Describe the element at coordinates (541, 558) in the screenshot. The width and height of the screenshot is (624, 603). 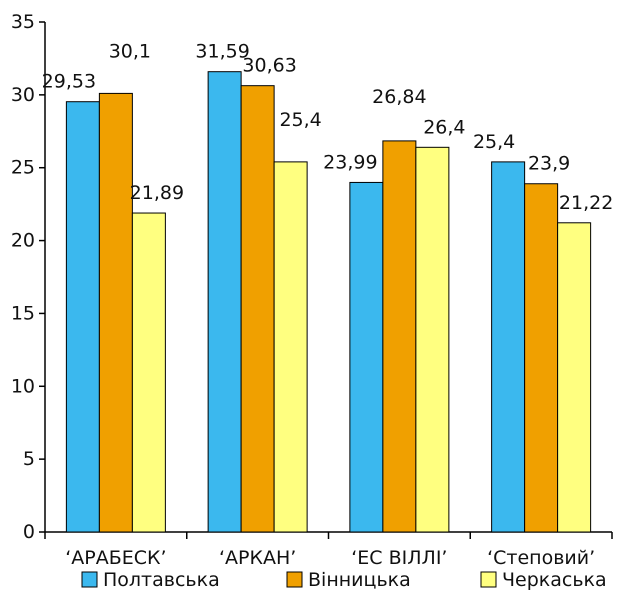
I see `x-tick-label: ‘Степовий’` at that location.